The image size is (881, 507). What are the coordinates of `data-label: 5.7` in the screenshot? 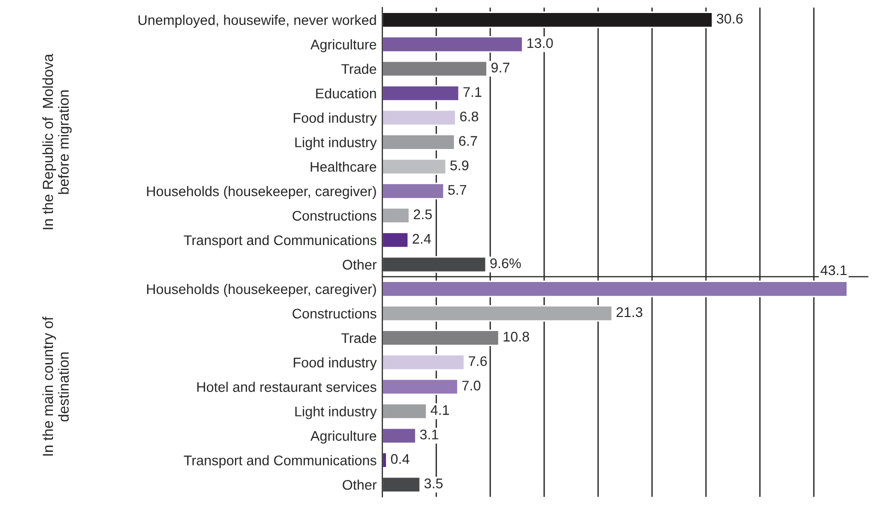 It's located at (457, 190).